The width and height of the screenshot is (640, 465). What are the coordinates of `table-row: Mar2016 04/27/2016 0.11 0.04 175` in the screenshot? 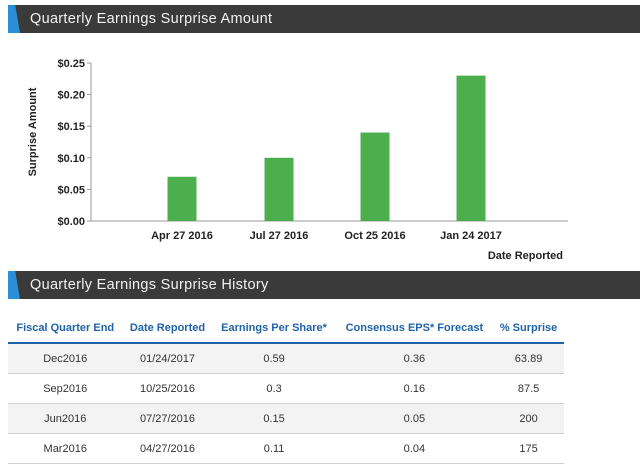 It's located at (286, 448).